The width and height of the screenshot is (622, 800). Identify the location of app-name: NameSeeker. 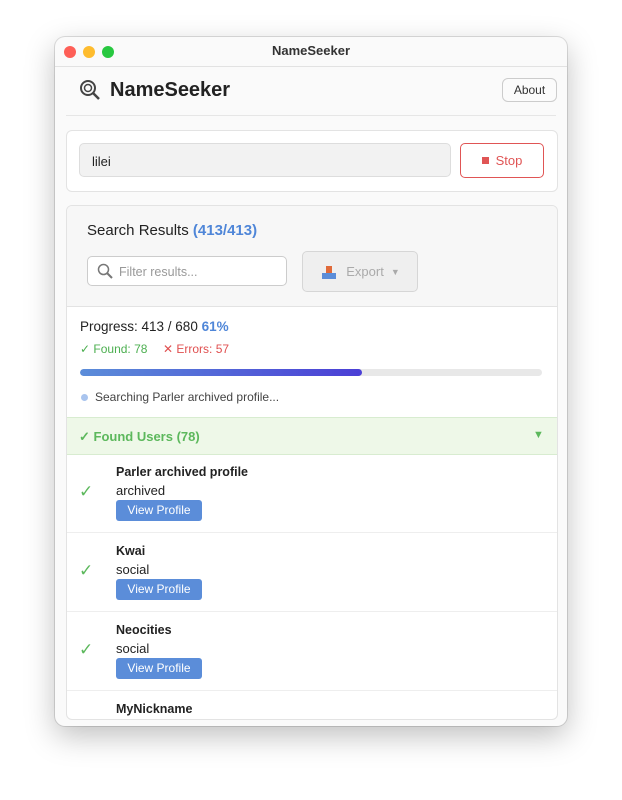
(170, 90).